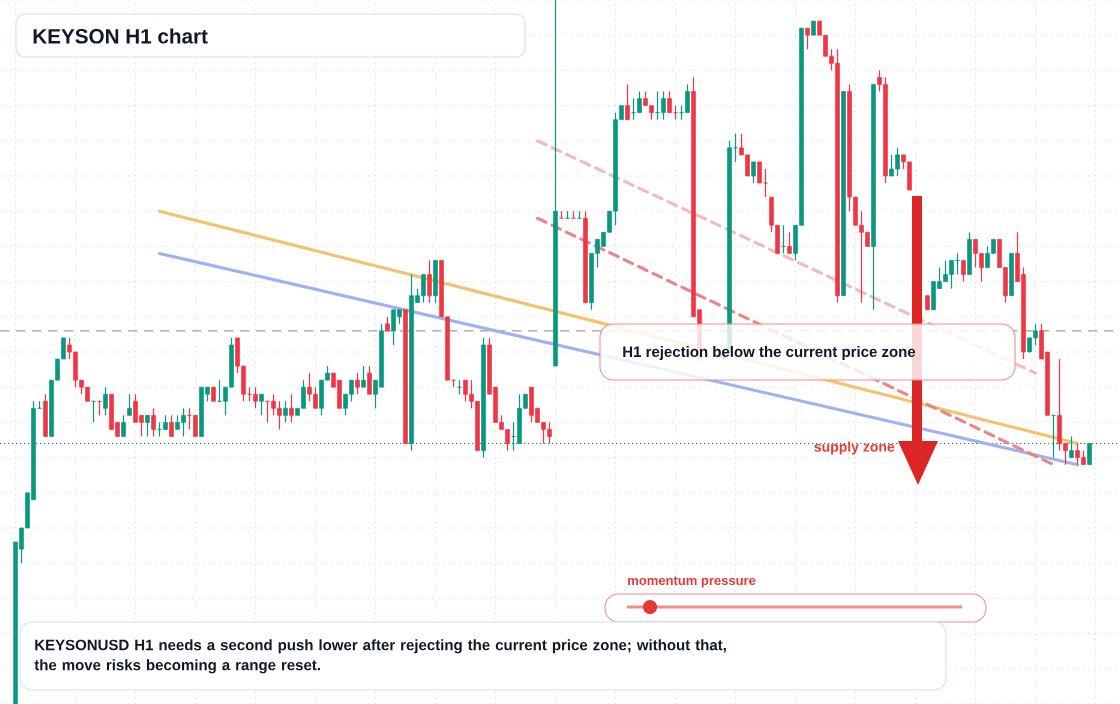  What do you see at coordinates (854, 448) in the screenshot?
I see `annotation: supply zone` at bounding box center [854, 448].